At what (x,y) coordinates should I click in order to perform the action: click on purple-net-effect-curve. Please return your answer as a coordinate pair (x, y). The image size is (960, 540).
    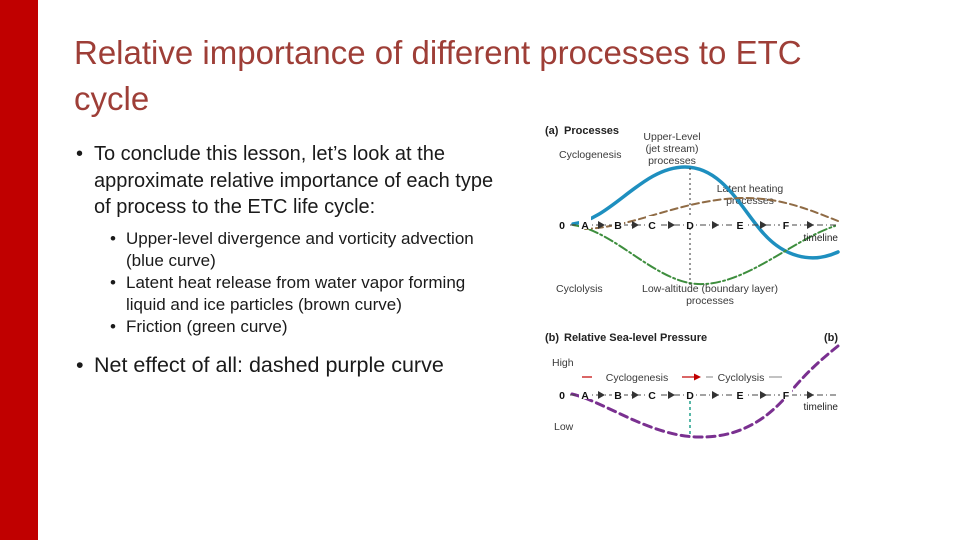
    Looking at the image, I should click on (705, 391).